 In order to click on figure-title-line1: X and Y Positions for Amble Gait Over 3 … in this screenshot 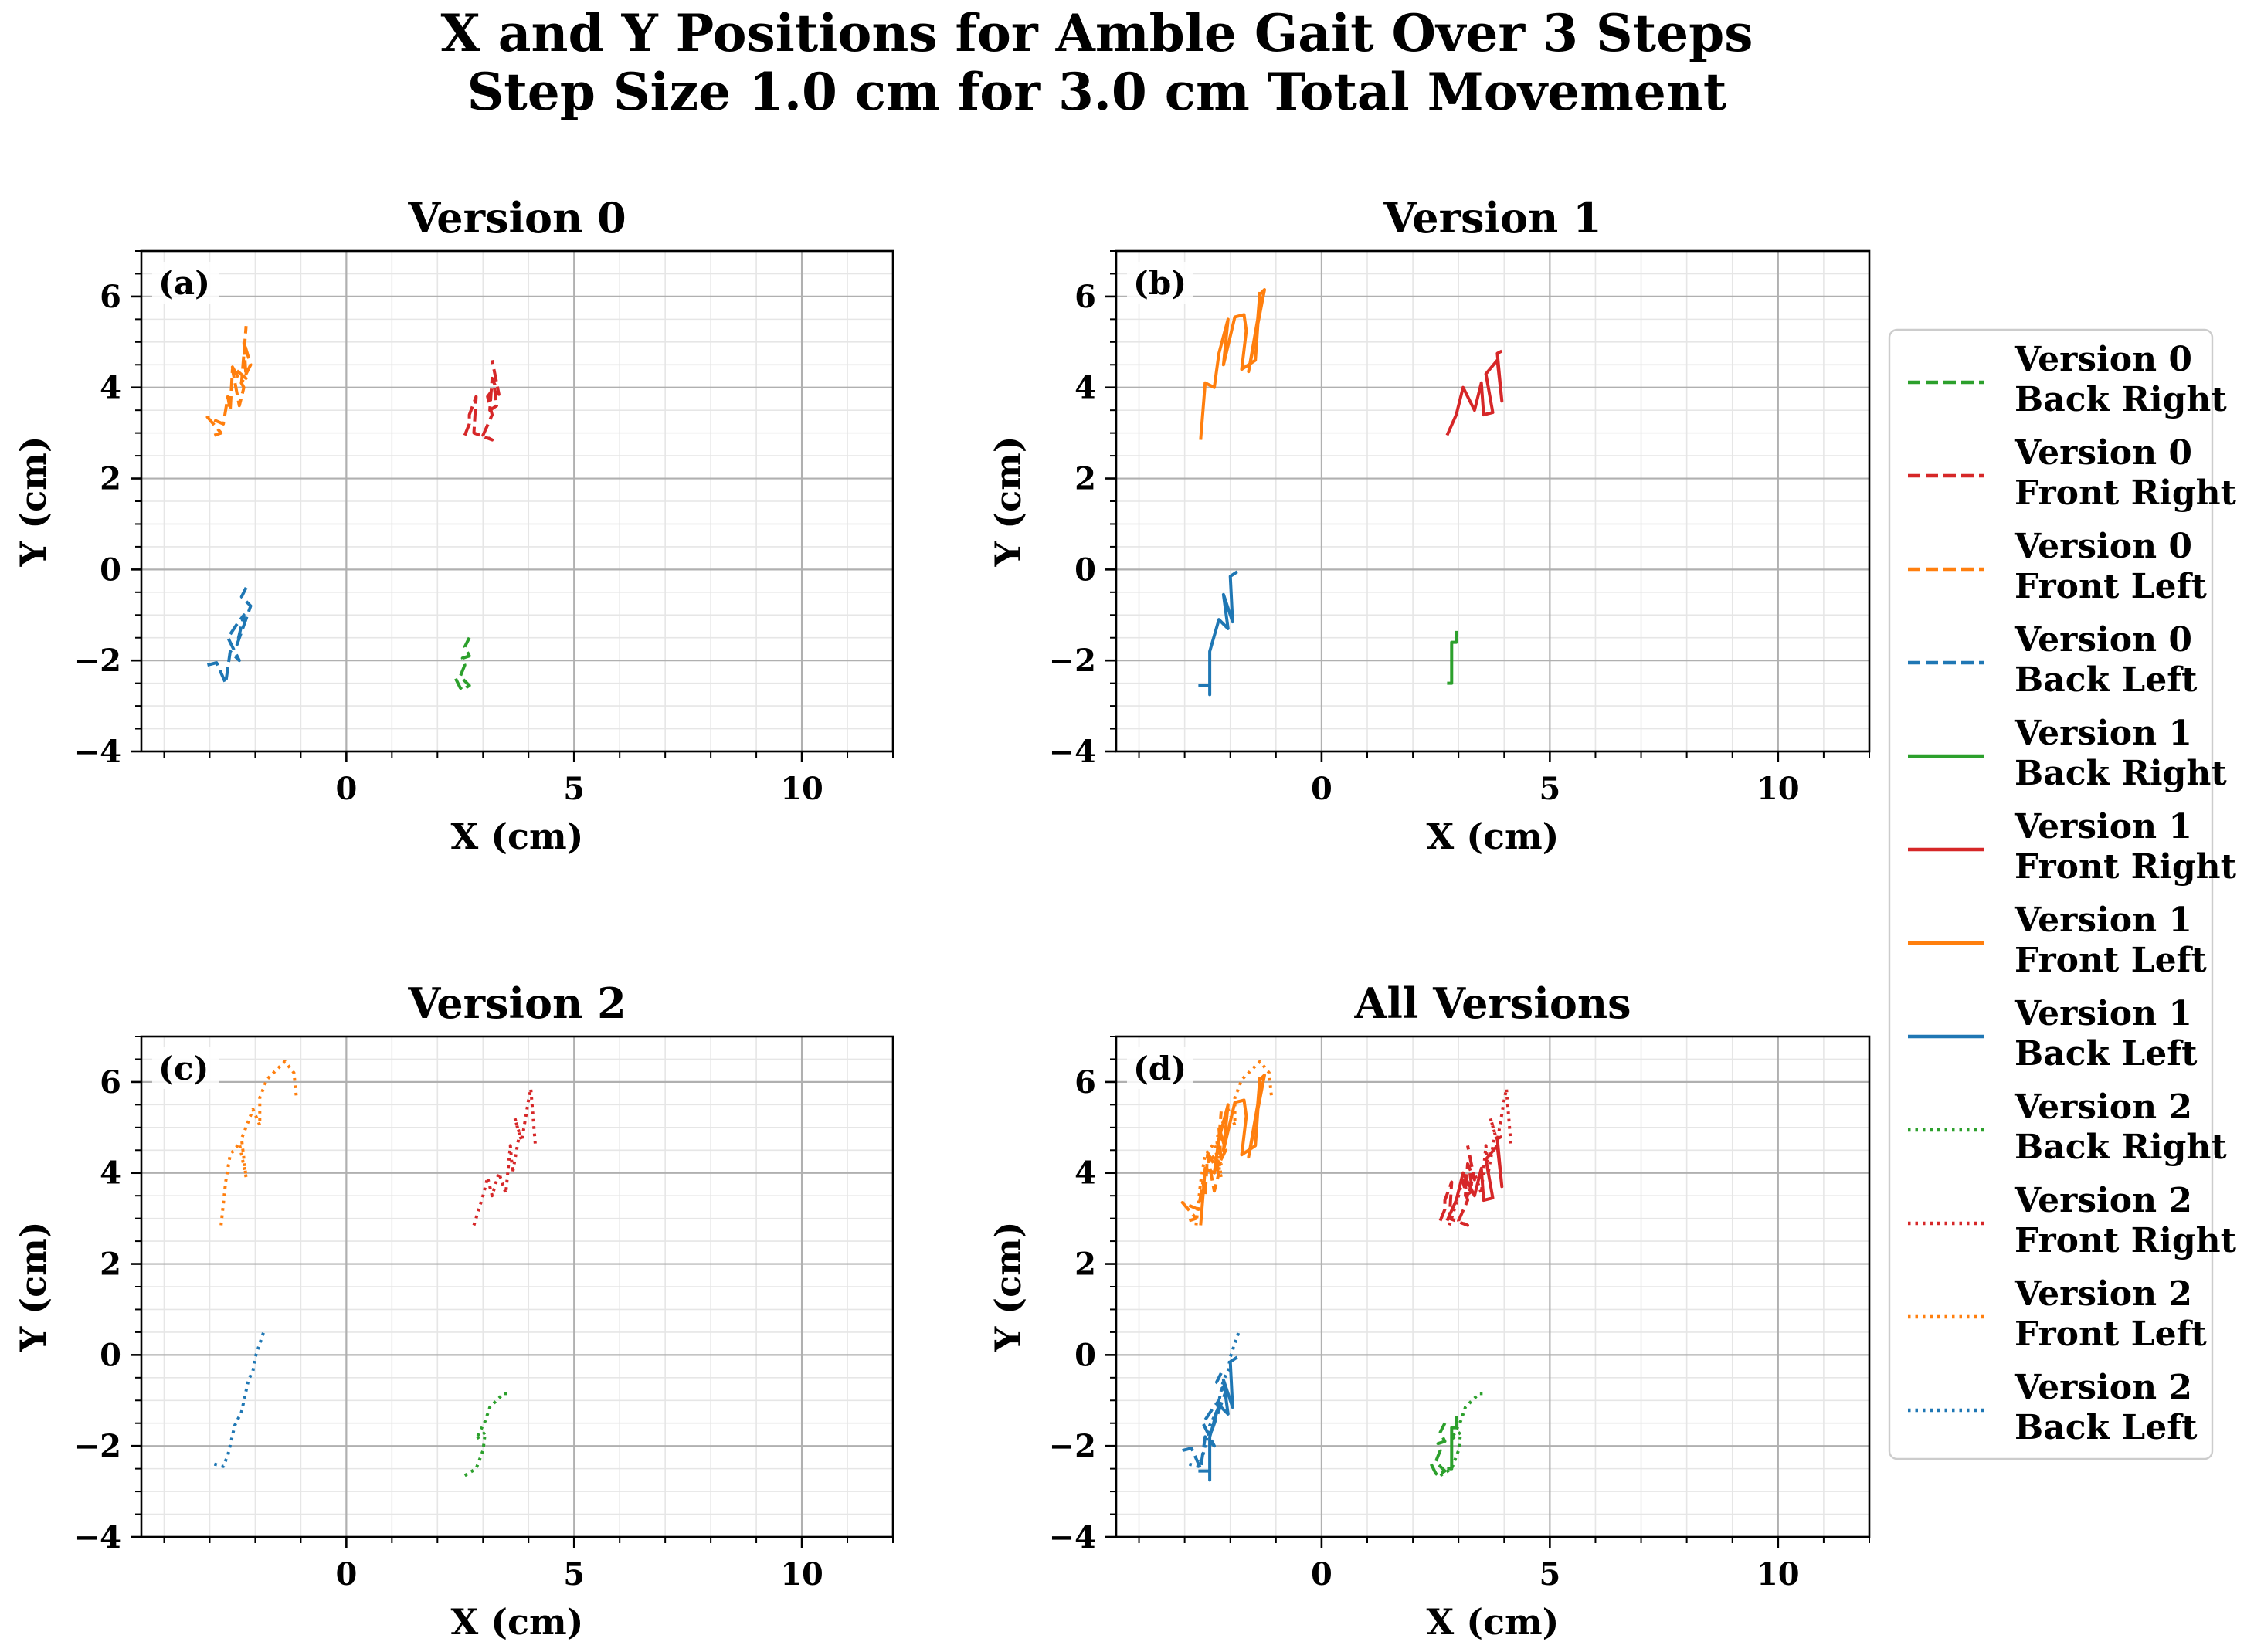, I will do `click(1097, 33)`.